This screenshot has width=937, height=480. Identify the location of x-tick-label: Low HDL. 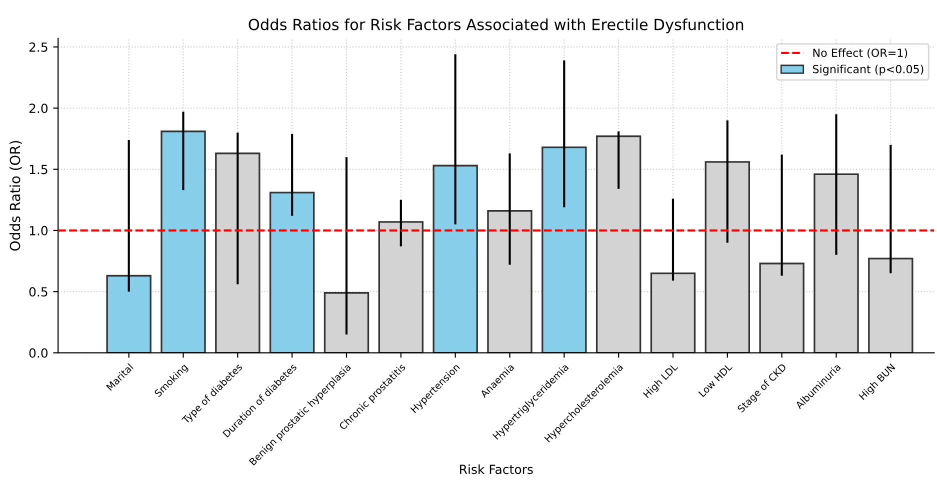
(715, 380).